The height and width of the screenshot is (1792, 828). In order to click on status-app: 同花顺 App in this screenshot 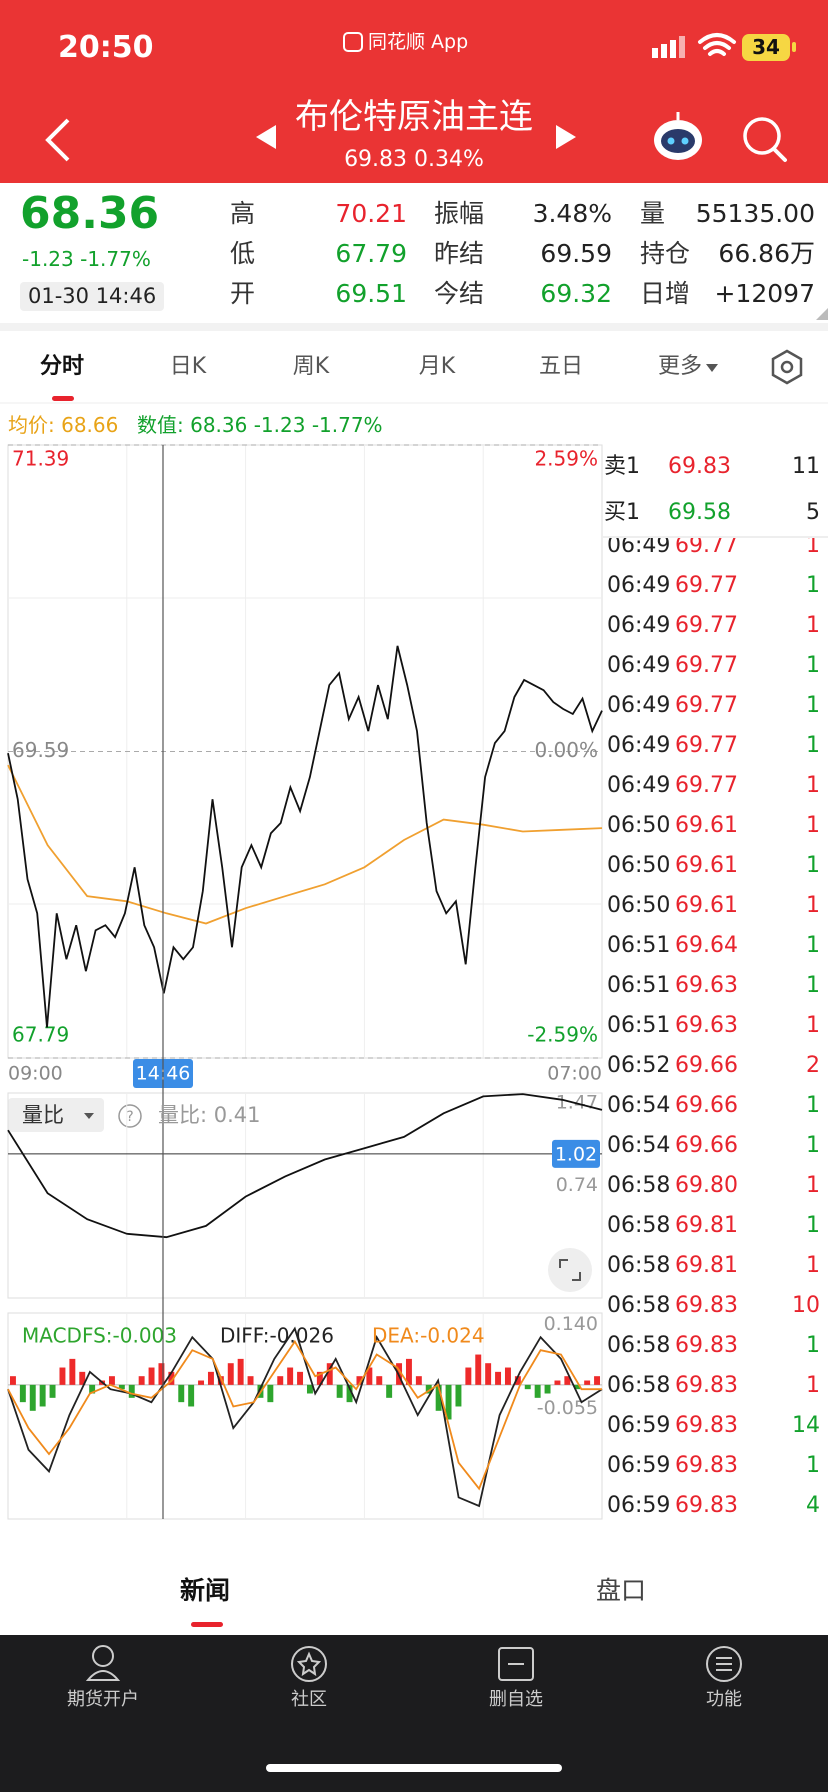, I will do `click(418, 42)`.